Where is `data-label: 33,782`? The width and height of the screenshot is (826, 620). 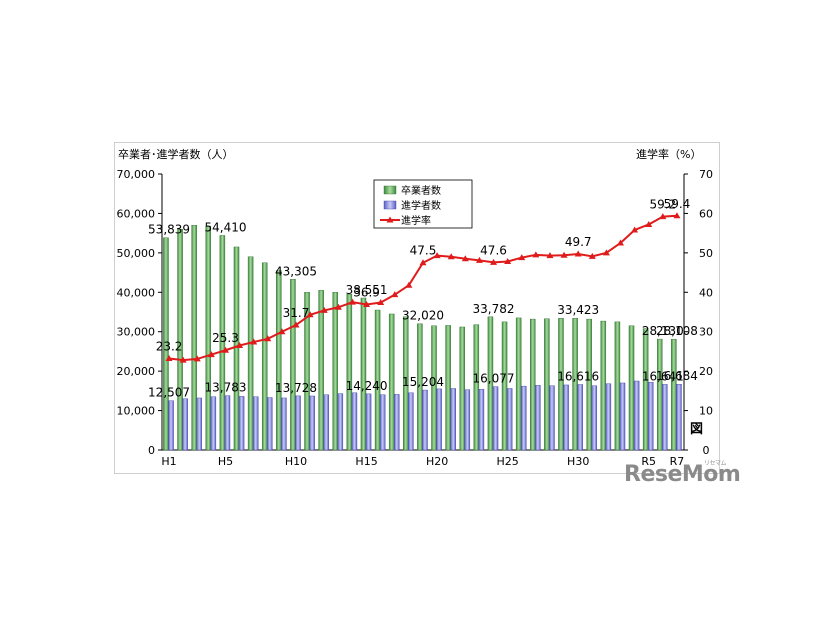
data-label: 33,782 is located at coordinates (494, 309).